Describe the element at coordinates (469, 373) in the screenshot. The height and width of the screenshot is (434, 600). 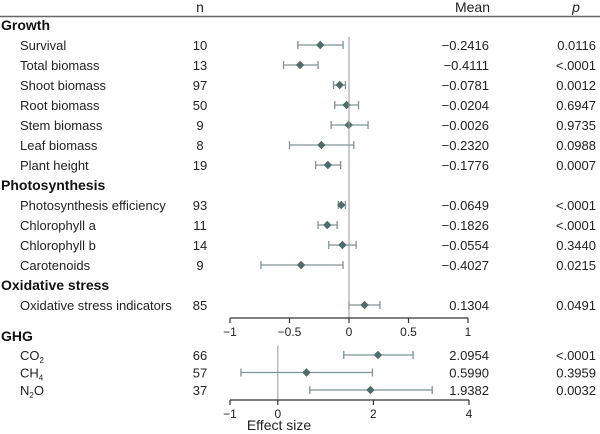
I see `row-mean: 0.5990` at that location.